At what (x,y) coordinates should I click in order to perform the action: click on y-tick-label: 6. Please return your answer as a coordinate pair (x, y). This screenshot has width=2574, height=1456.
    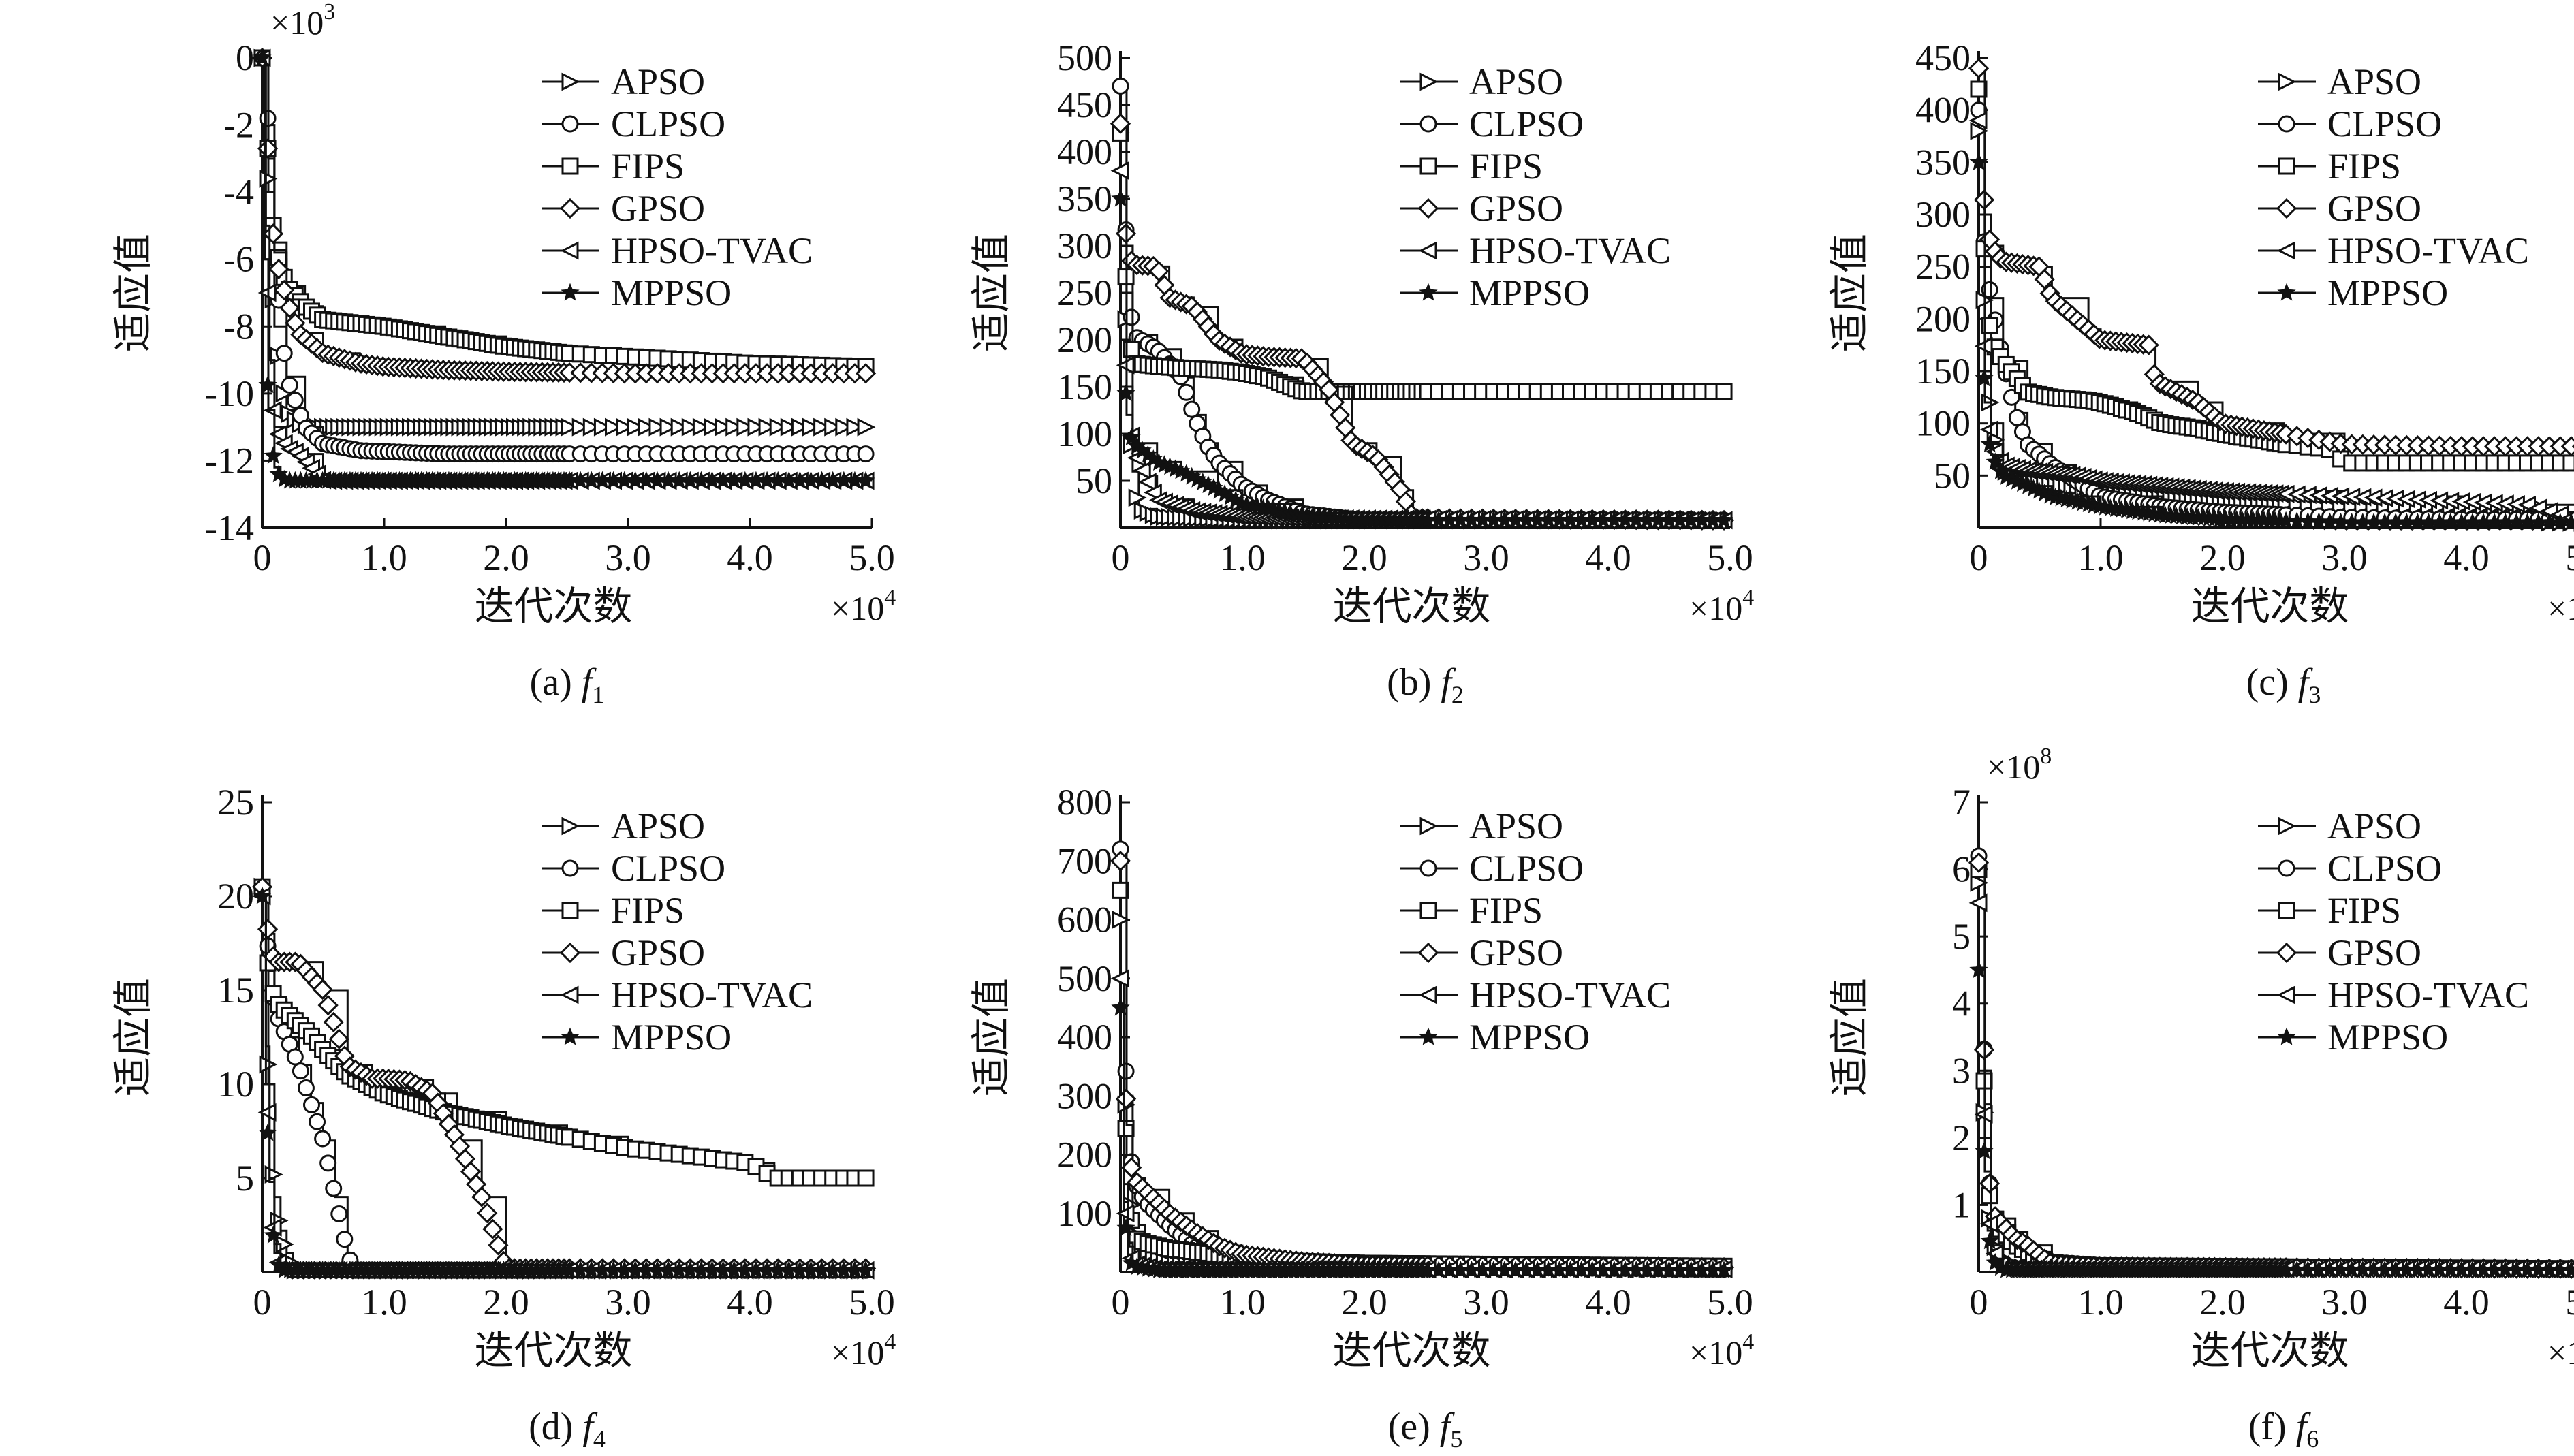
    Looking at the image, I should click on (1961, 869).